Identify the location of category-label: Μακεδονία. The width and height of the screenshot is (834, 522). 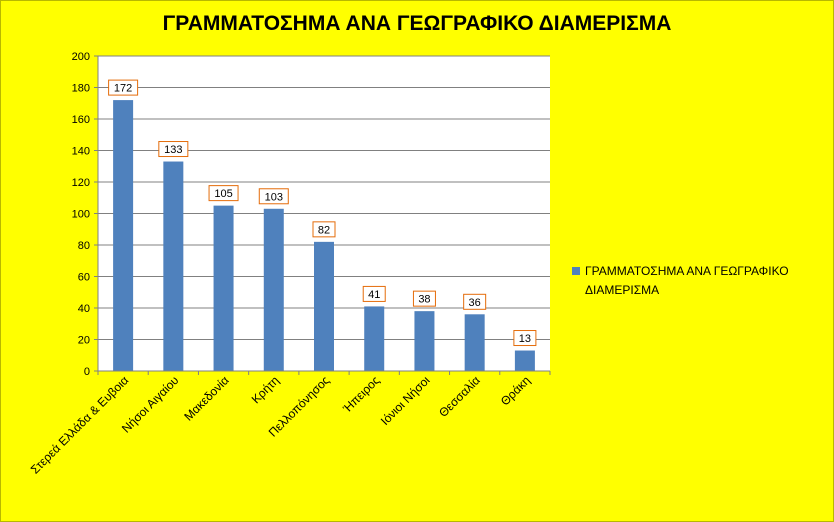
(206, 398).